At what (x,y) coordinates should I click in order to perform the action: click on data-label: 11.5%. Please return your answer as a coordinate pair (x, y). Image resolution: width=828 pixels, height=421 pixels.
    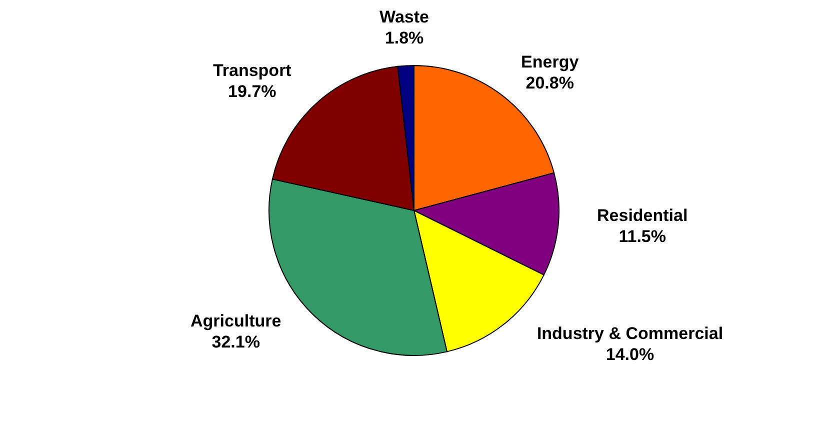
    Looking at the image, I should click on (642, 236).